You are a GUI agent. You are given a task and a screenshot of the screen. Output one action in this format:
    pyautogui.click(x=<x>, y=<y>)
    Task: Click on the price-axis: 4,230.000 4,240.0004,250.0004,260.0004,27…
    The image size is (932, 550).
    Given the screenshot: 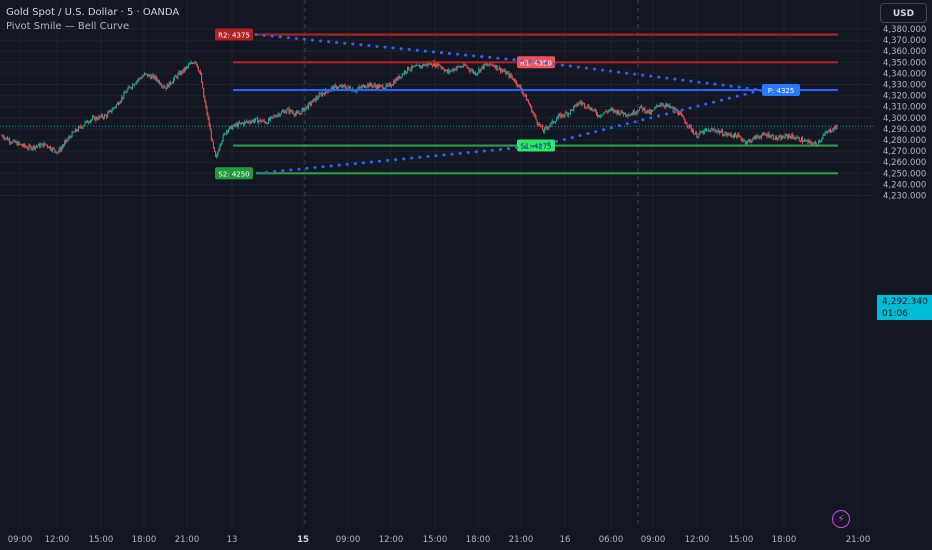 What is the action you would take?
    pyautogui.click(x=904, y=113)
    